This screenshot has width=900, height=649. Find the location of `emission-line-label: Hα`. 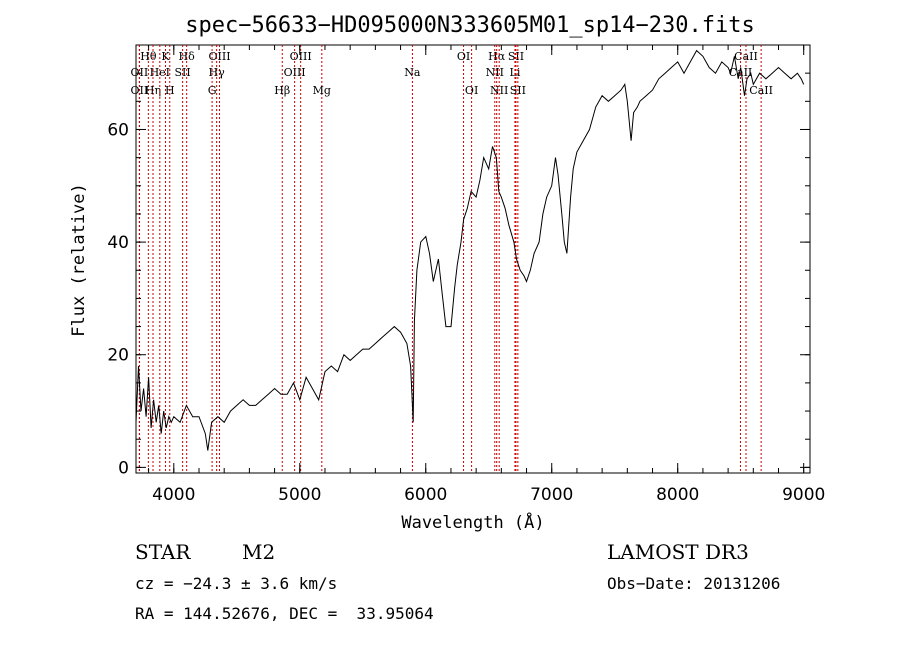

emission-line-label: Hα is located at coordinates (497, 56).